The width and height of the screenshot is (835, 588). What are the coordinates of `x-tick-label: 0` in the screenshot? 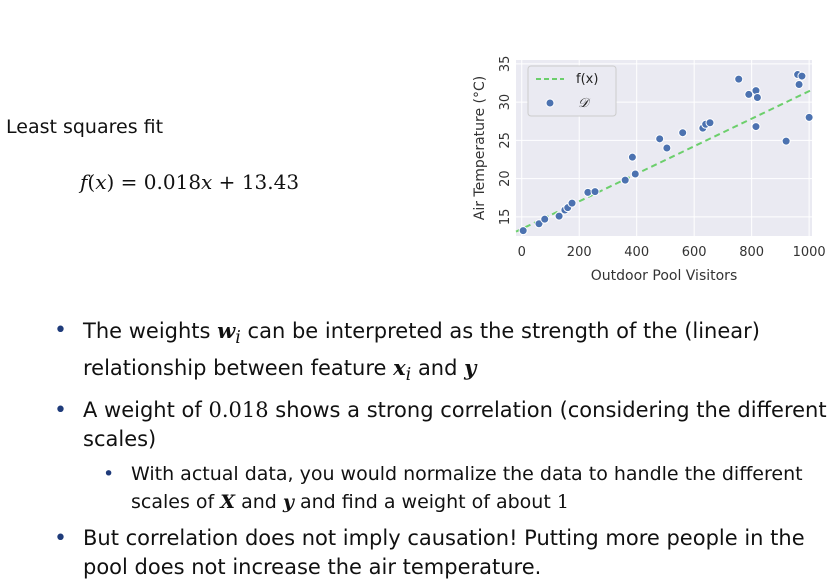 It's located at (522, 252).